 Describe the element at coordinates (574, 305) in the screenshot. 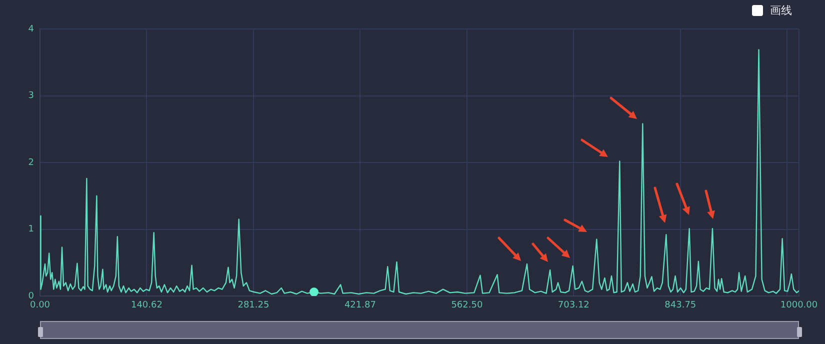

I see `x-tick-label: 703.12` at that location.